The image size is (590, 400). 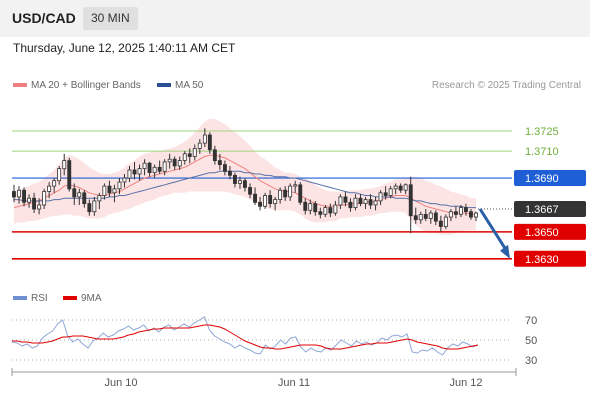 I want to click on rsi-label: RSI, so click(x=39, y=298).